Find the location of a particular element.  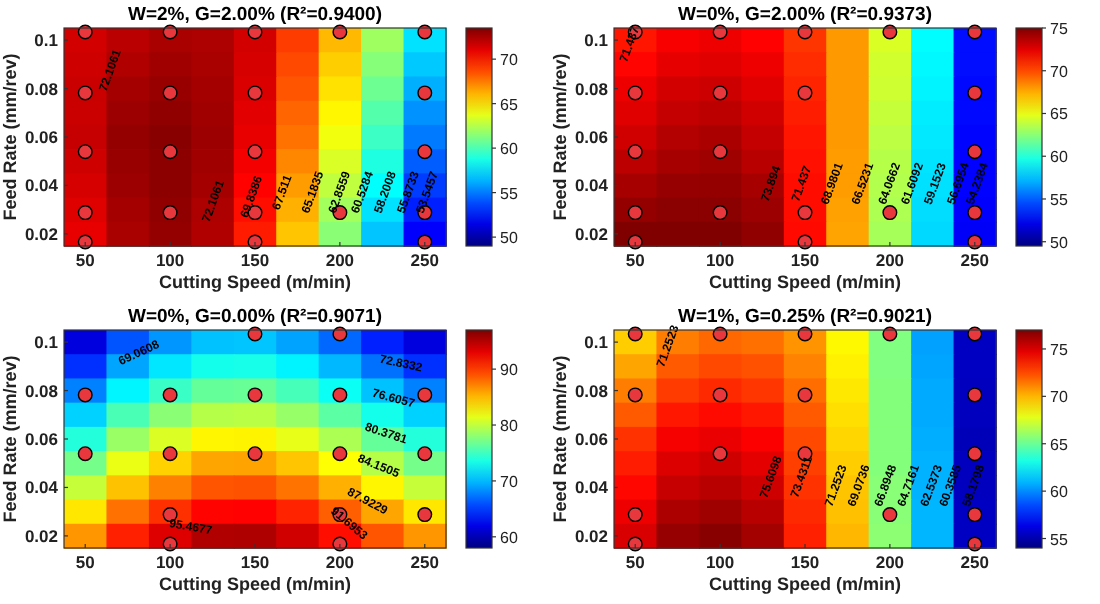

chart-title: W=2%, G=2.00% (R²=0.9400) is located at coordinates (255, 15).